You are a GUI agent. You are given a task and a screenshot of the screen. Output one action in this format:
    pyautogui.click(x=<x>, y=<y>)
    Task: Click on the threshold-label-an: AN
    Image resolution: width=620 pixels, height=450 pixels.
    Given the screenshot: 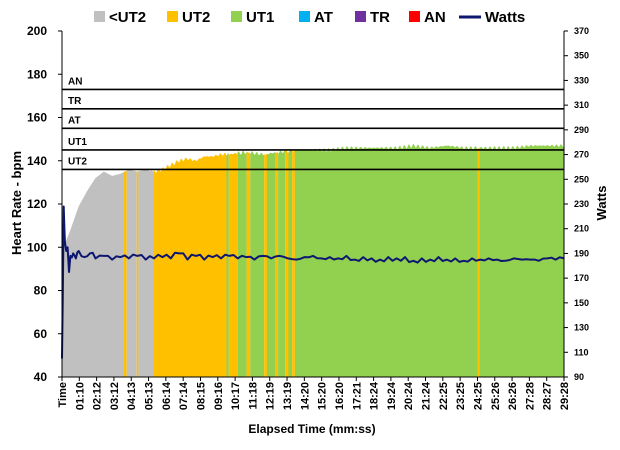 What is the action you would take?
    pyautogui.click(x=75, y=81)
    